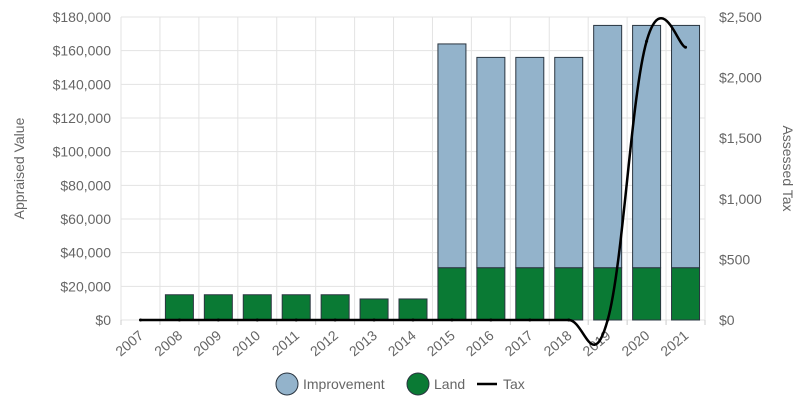  What do you see at coordinates (449, 384) in the screenshot?
I see `legend-label-land: Land` at bounding box center [449, 384].